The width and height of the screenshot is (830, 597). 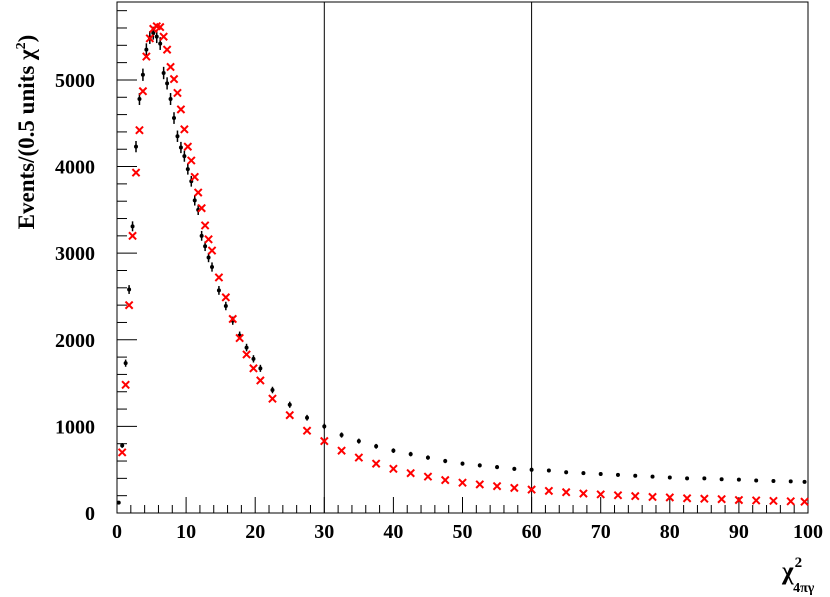 I want to click on y-tick-label: 5000, so click(x=75, y=81).